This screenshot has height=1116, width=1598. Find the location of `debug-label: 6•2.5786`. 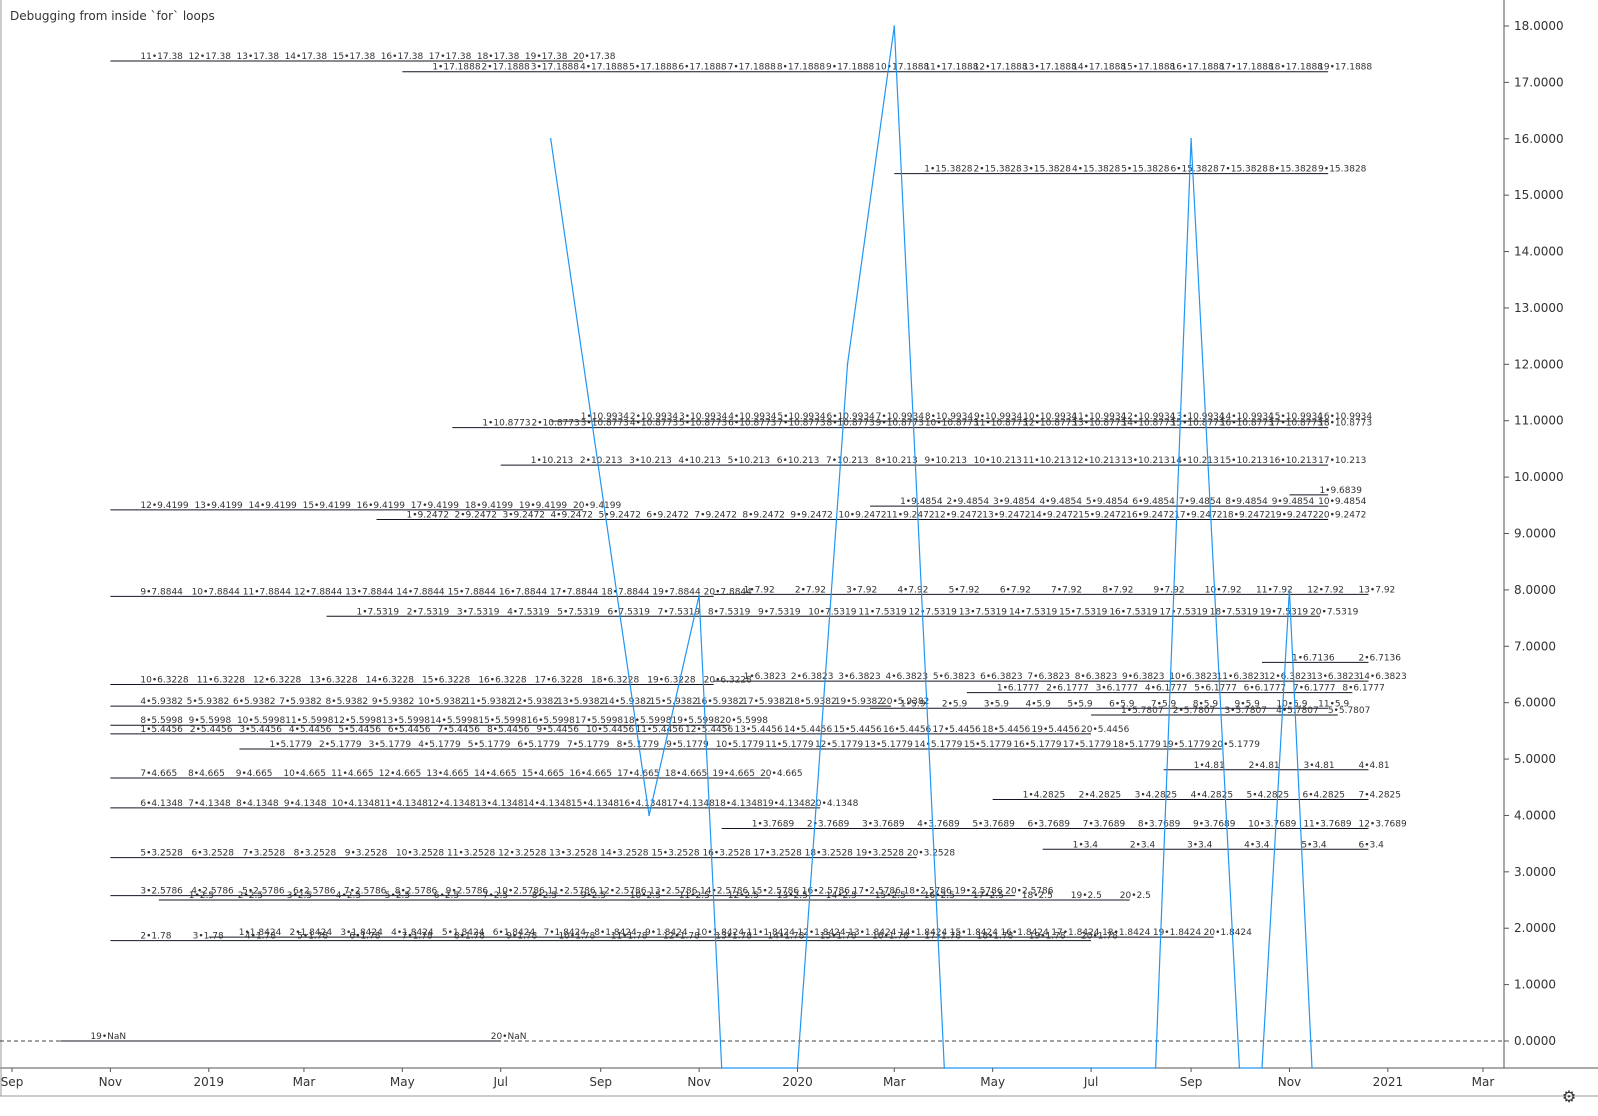

debug-label: 6•2.5786 is located at coordinates (314, 892).